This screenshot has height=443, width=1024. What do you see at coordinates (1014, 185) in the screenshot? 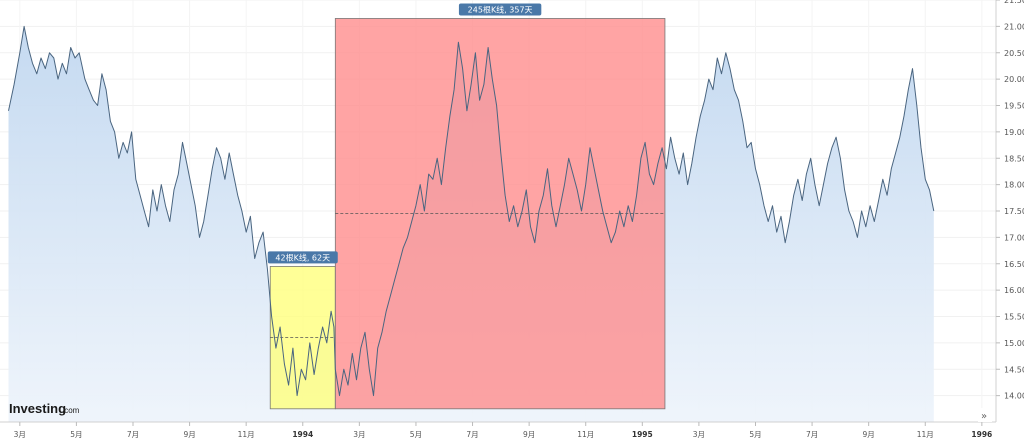
I see `y-tick-label: 18.00` at bounding box center [1014, 185].